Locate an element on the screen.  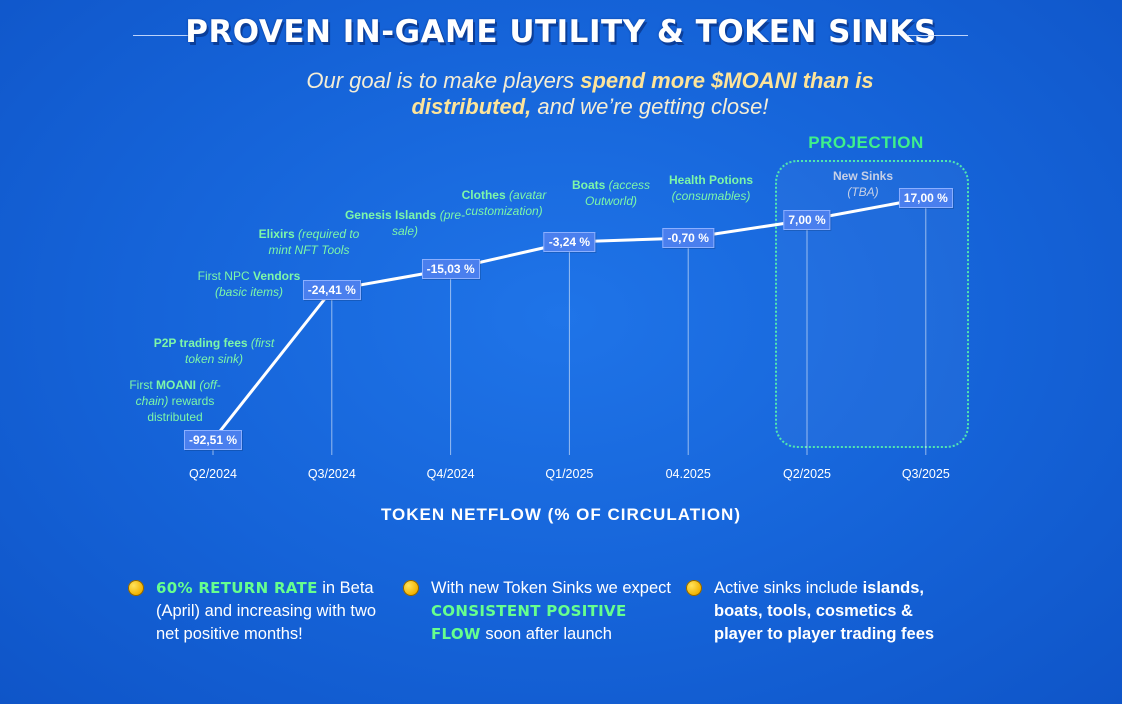
milestone-annotation: Clothes (avatar customization) is located at coordinates (504, 203).